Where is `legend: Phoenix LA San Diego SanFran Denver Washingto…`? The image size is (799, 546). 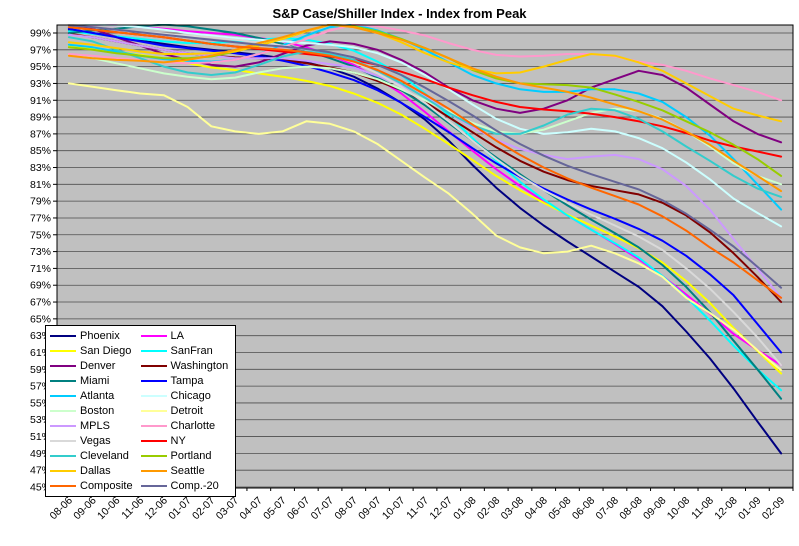
legend: Phoenix LA San Diego SanFran Denver Washingto… is located at coordinates (140, 411).